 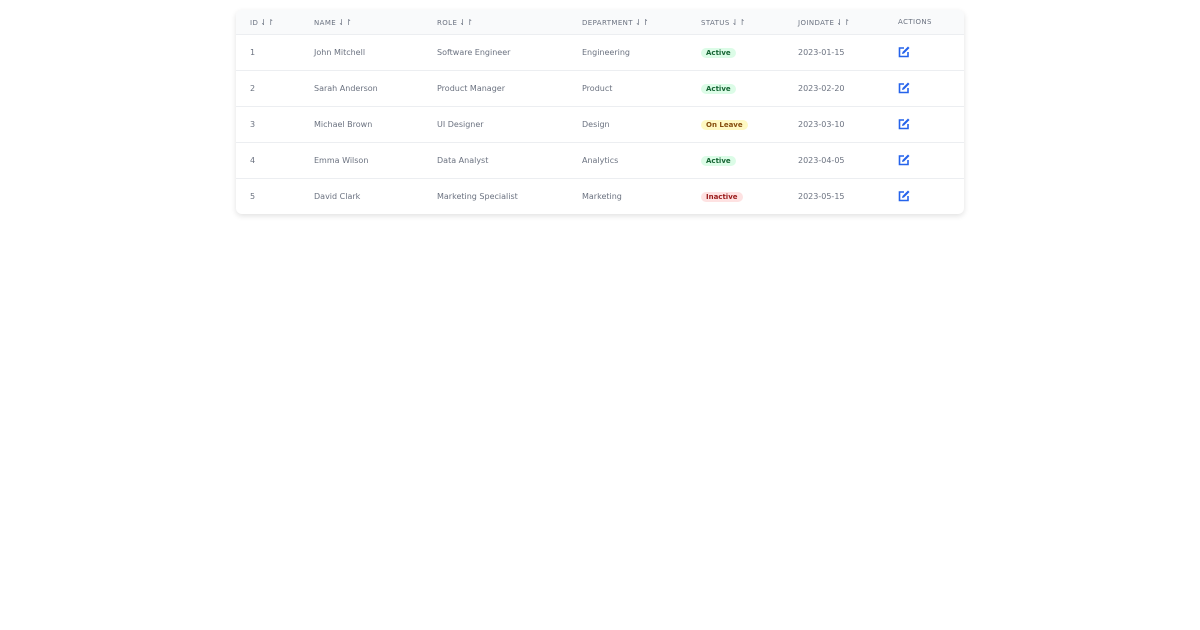 What do you see at coordinates (474, 52) in the screenshot?
I see `role-text: Software Engineer` at bounding box center [474, 52].